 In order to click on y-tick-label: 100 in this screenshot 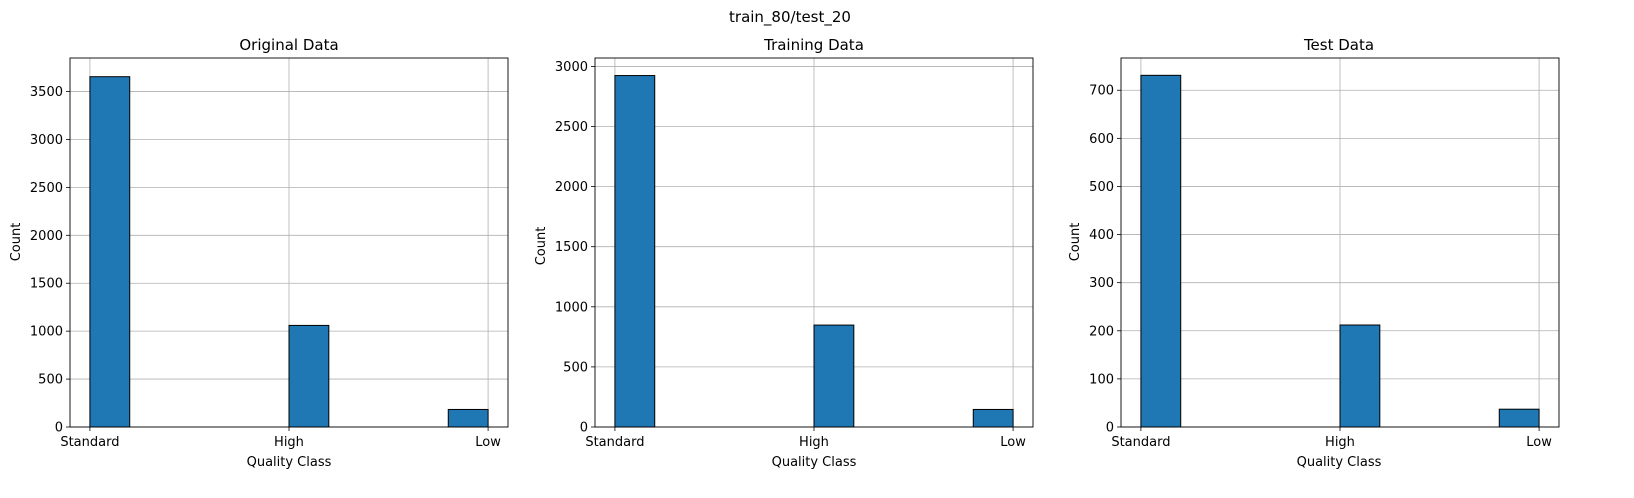, I will do `click(1101, 379)`.